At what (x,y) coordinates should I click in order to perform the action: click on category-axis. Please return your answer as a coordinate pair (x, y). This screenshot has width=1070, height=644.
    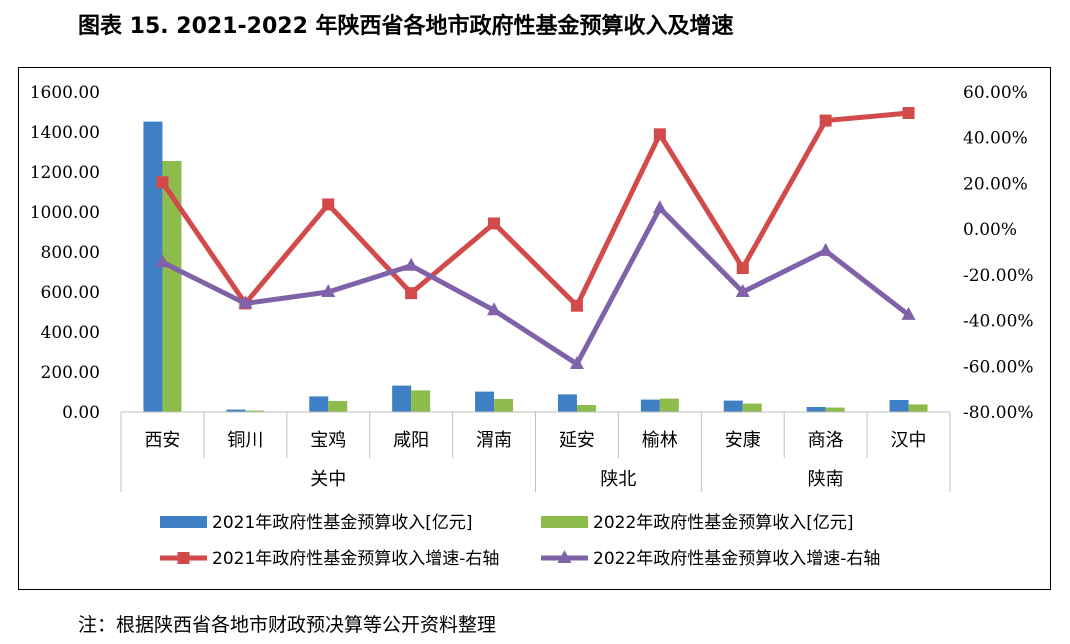
    Looking at the image, I should click on (535, 451).